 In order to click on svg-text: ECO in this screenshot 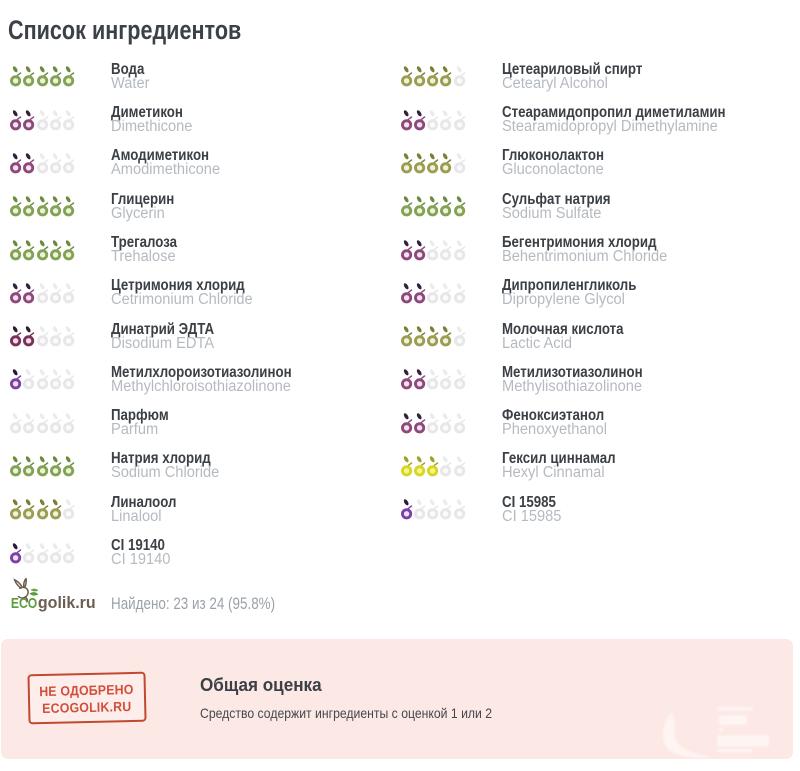, I will do `click(24, 603)`.